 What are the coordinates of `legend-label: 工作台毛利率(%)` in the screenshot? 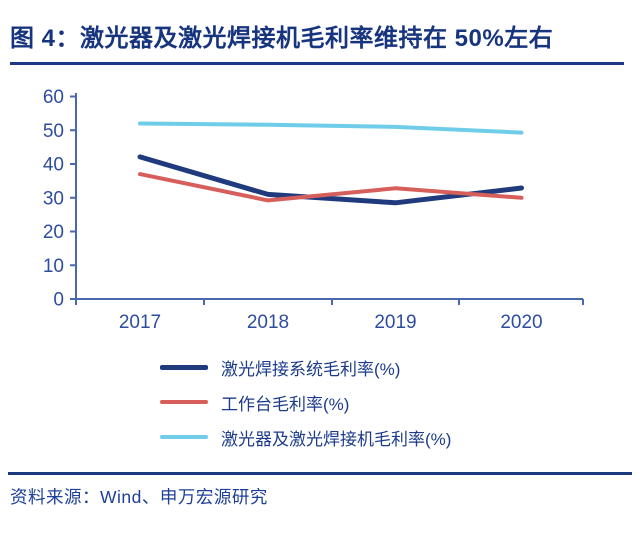 It's located at (285, 404).